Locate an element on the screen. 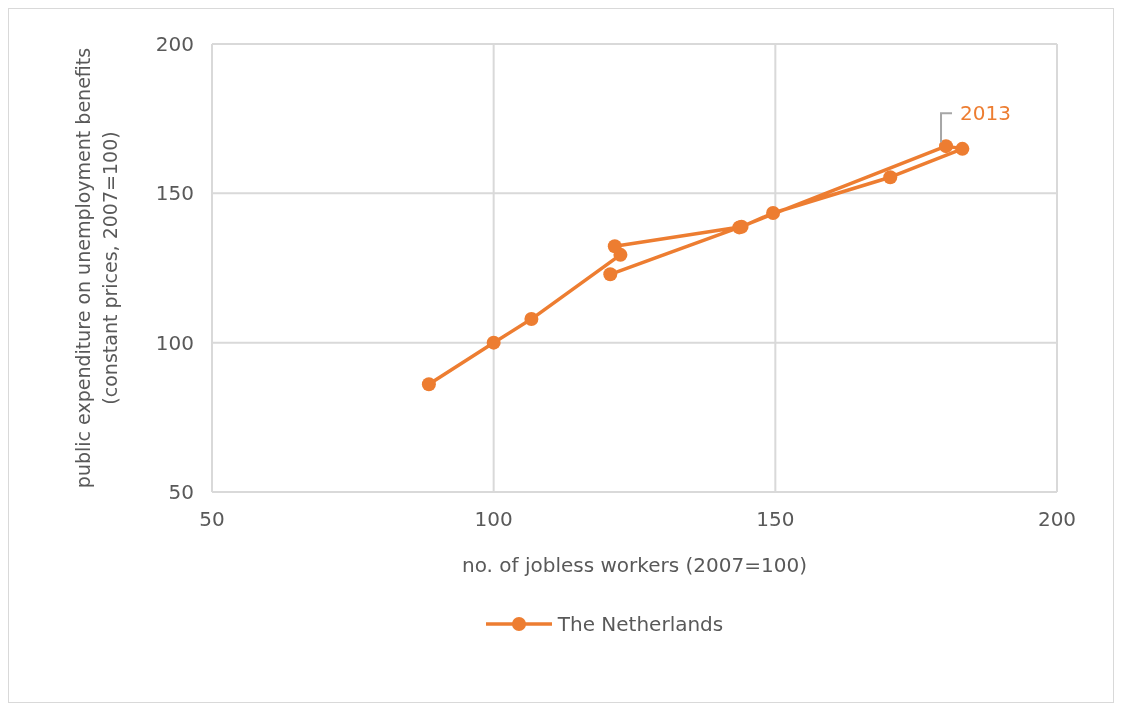 The image size is (1122, 711). x-tick-label: 100 is located at coordinates (493, 519).